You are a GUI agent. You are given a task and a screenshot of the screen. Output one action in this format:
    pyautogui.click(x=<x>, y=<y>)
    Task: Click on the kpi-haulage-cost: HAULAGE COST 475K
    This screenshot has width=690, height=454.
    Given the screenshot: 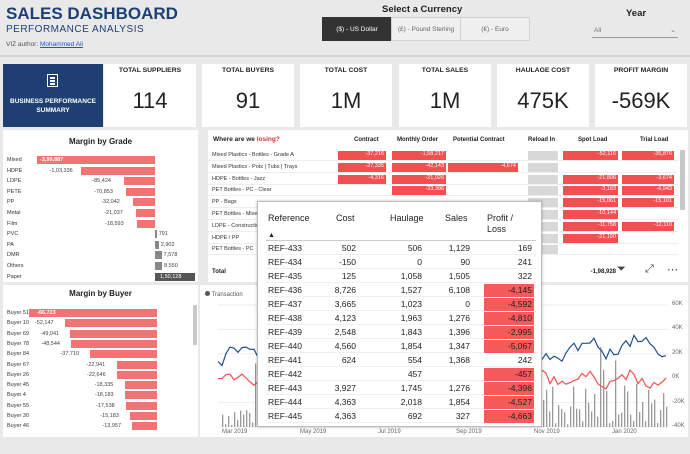 What is the action you would take?
    pyautogui.click(x=543, y=95)
    